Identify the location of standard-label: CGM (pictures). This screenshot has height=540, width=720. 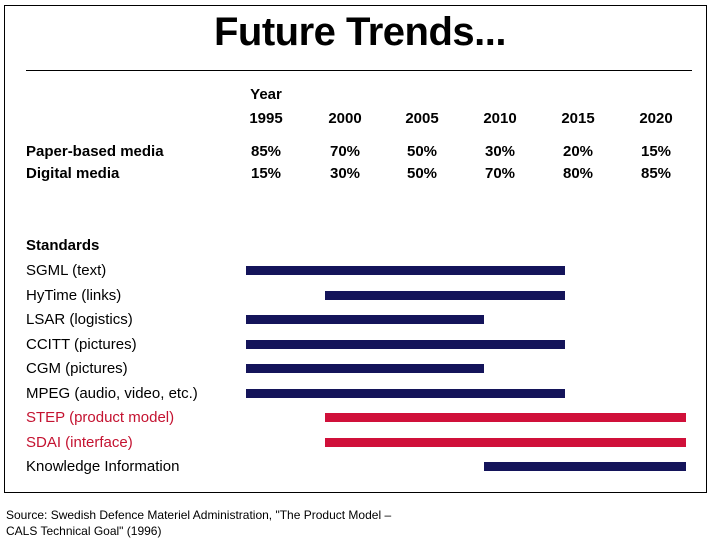
(77, 368).